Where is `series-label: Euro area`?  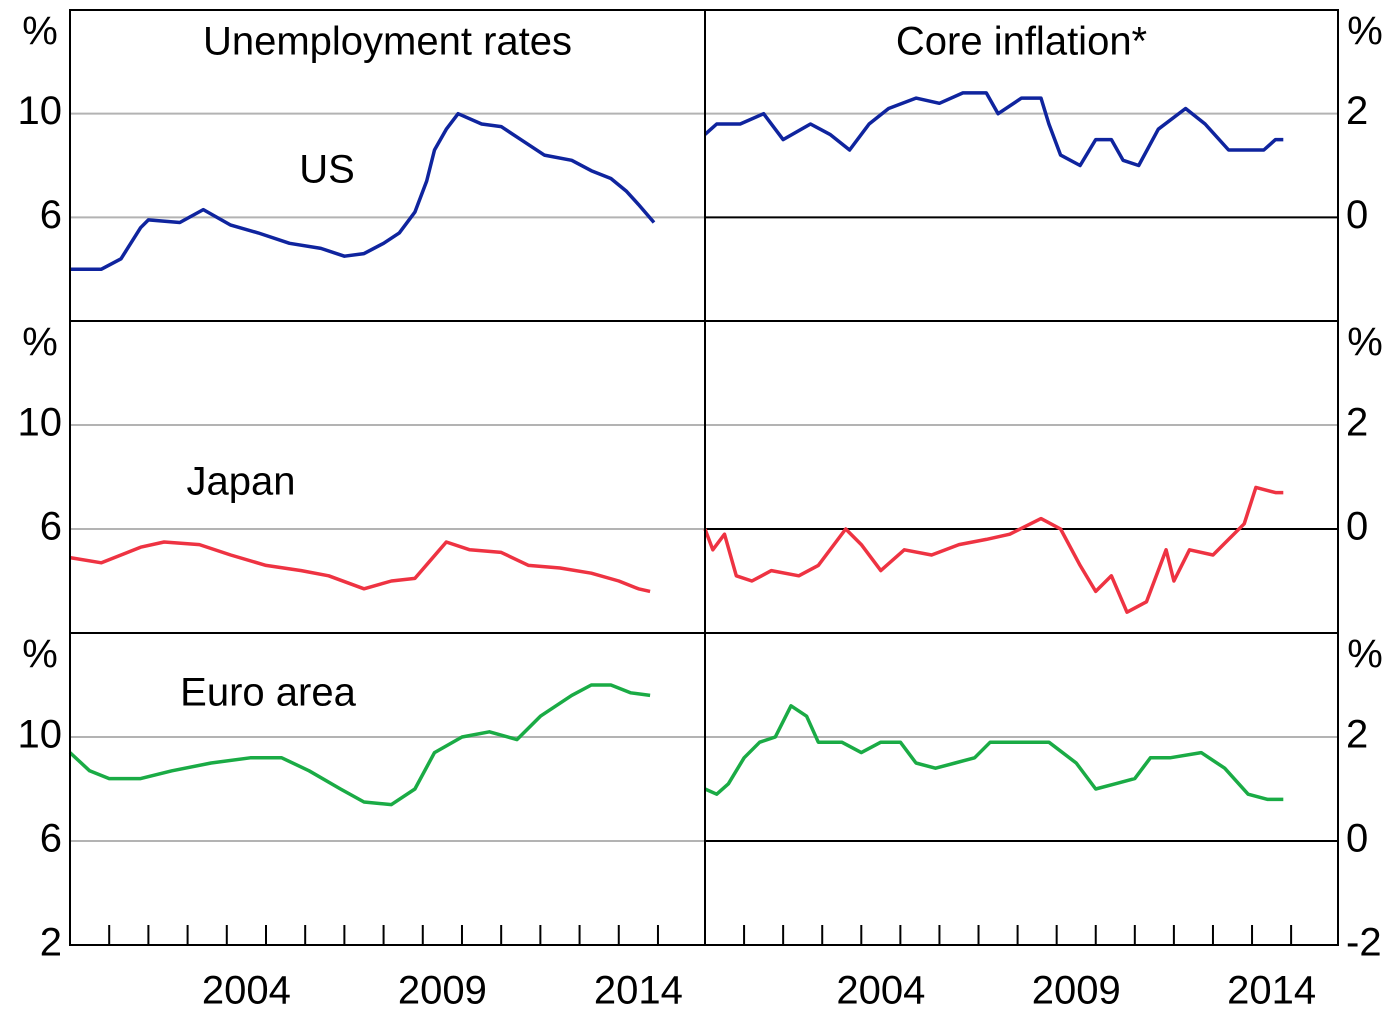
series-label: Euro area is located at coordinates (268, 693).